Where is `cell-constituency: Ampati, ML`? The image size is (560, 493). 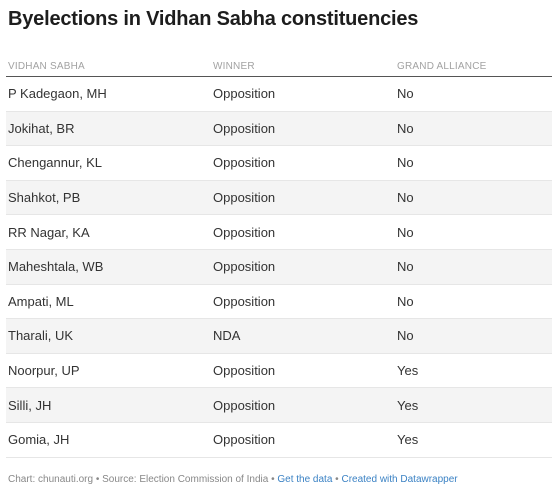 cell-constituency: Ampati, ML is located at coordinates (41, 301).